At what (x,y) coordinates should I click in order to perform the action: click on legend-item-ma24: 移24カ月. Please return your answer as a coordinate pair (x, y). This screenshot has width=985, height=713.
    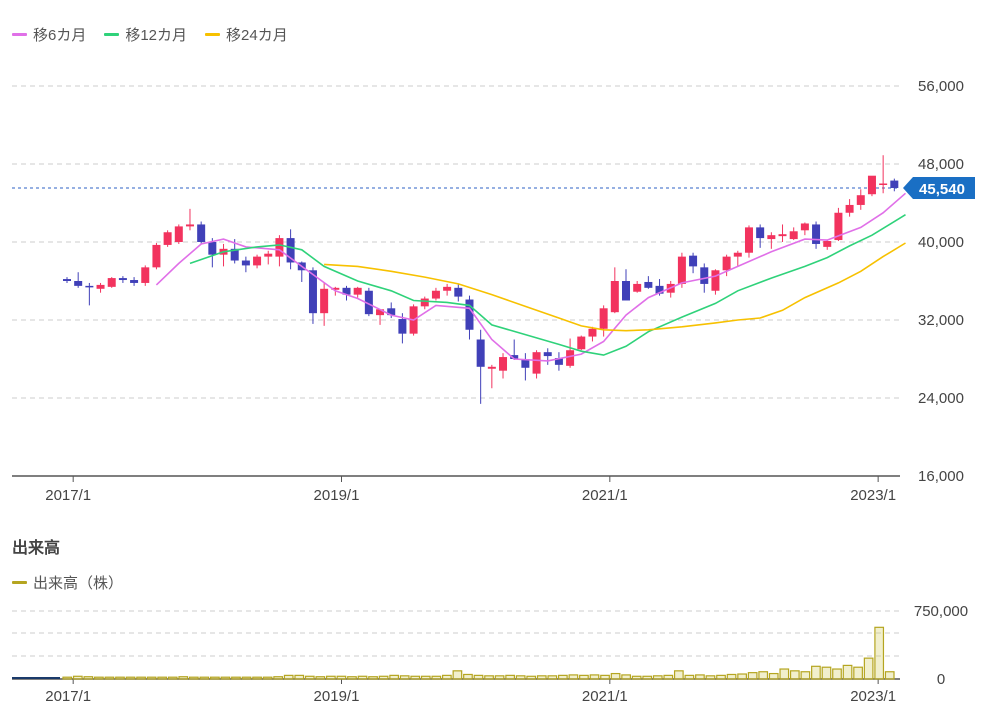
    Looking at the image, I should click on (246, 34).